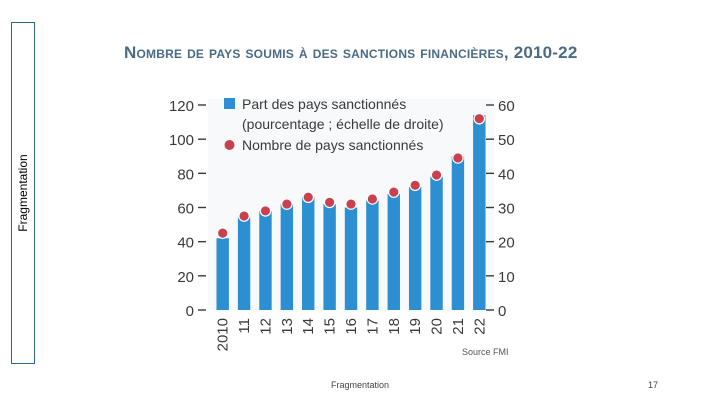 The width and height of the screenshot is (720, 405). Describe the element at coordinates (479, 326) in the screenshot. I see `x-tick-label: 22` at that location.